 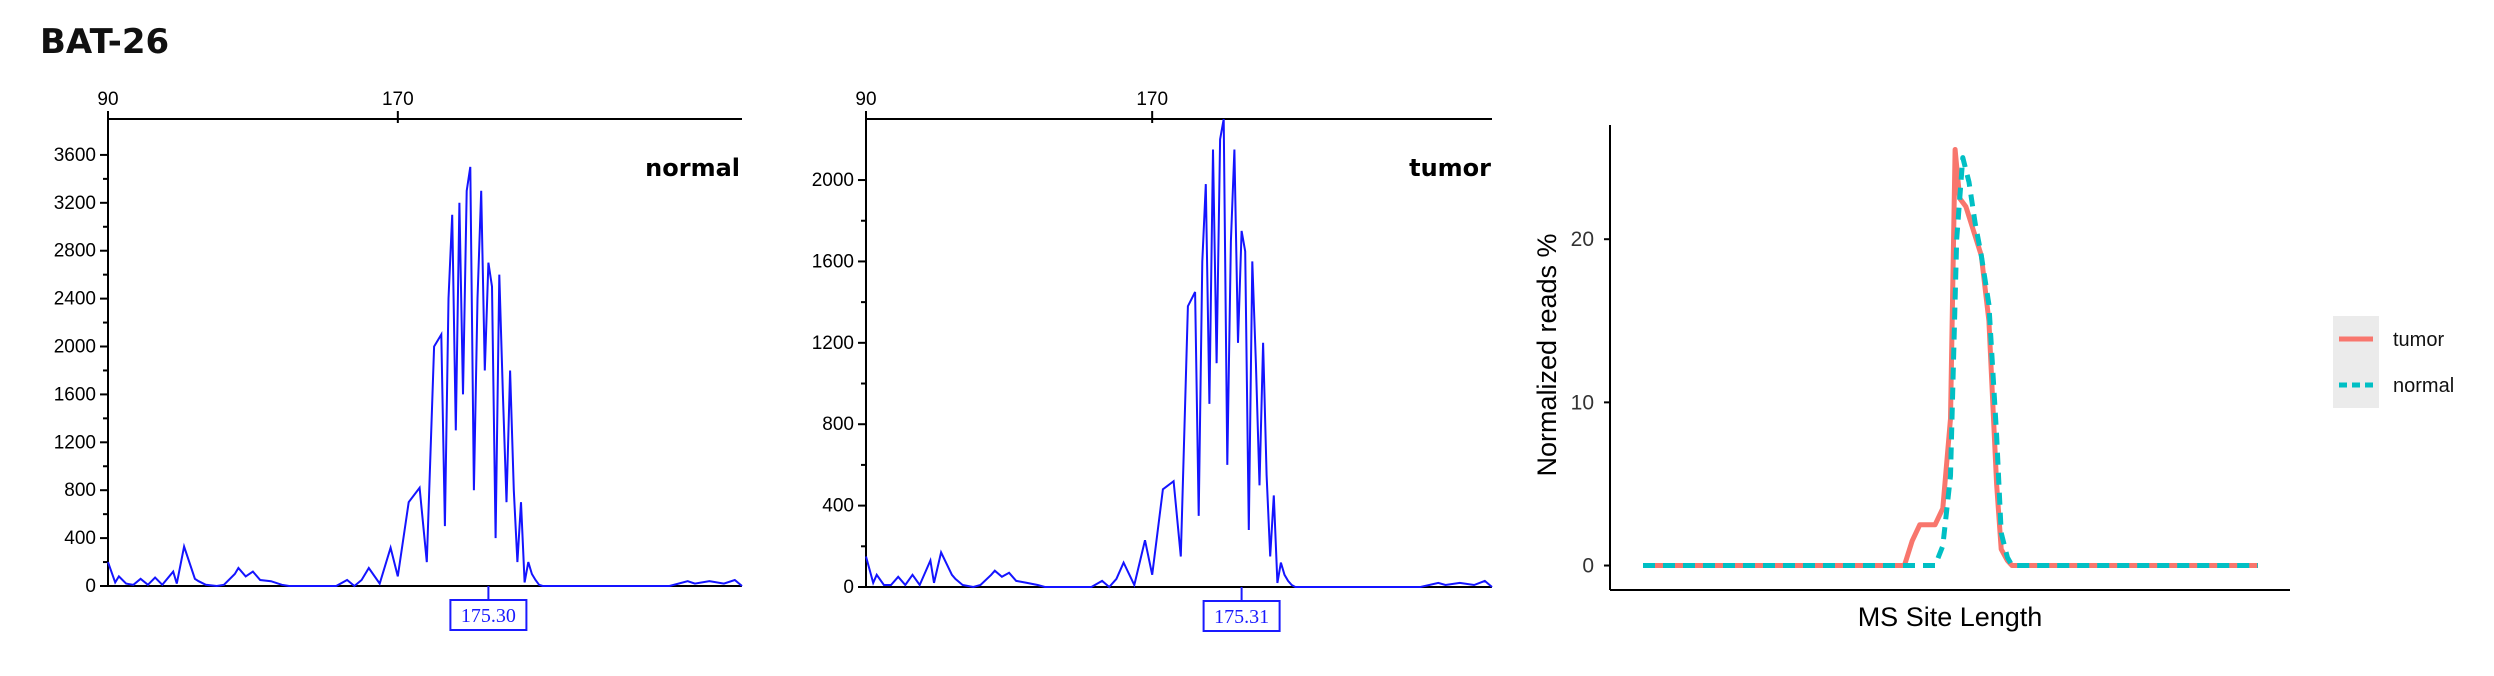 I want to click on y-tick-label: 3200, so click(x=75, y=203).